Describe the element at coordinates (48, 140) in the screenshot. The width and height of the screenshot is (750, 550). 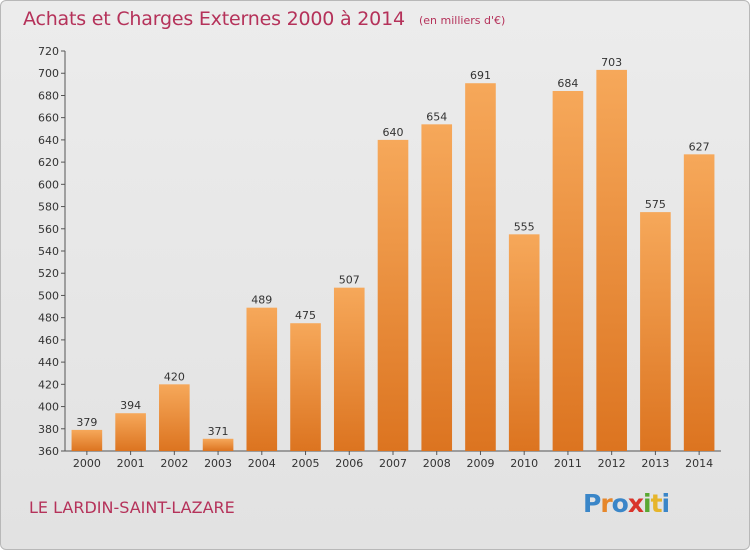
I see `y-tick-label: 640` at that location.